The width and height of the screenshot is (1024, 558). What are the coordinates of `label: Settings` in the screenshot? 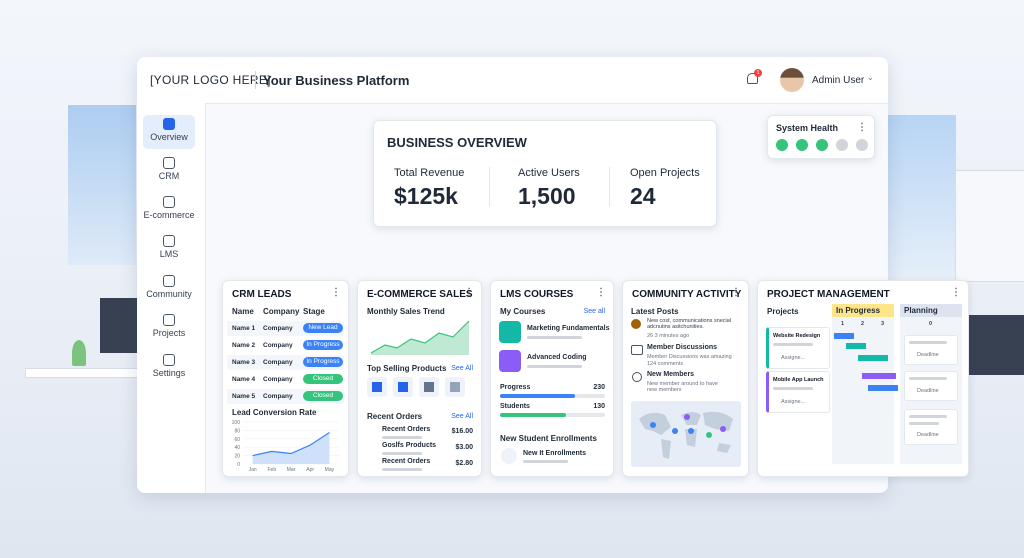 It's located at (169, 373).